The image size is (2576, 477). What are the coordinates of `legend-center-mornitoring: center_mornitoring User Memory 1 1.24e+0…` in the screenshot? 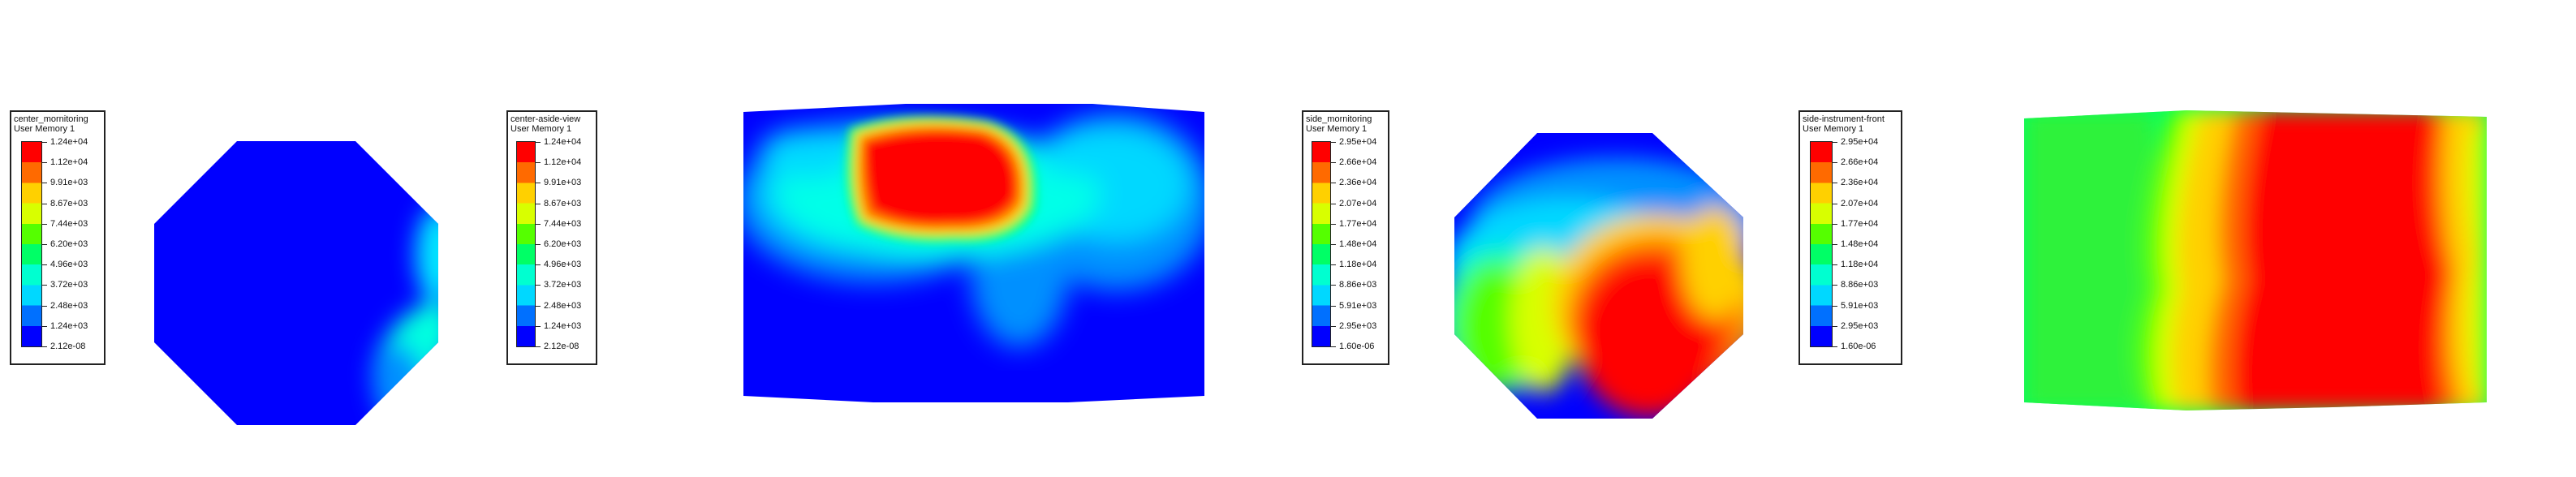 It's located at (58, 237).